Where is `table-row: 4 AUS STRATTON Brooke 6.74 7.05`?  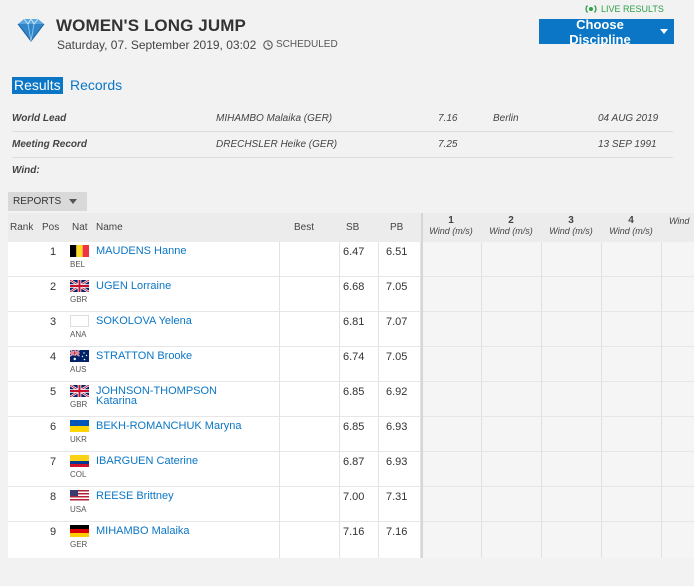
table-row: 4 AUS STRATTON Brooke 6.74 7.05 is located at coordinates (351, 364).